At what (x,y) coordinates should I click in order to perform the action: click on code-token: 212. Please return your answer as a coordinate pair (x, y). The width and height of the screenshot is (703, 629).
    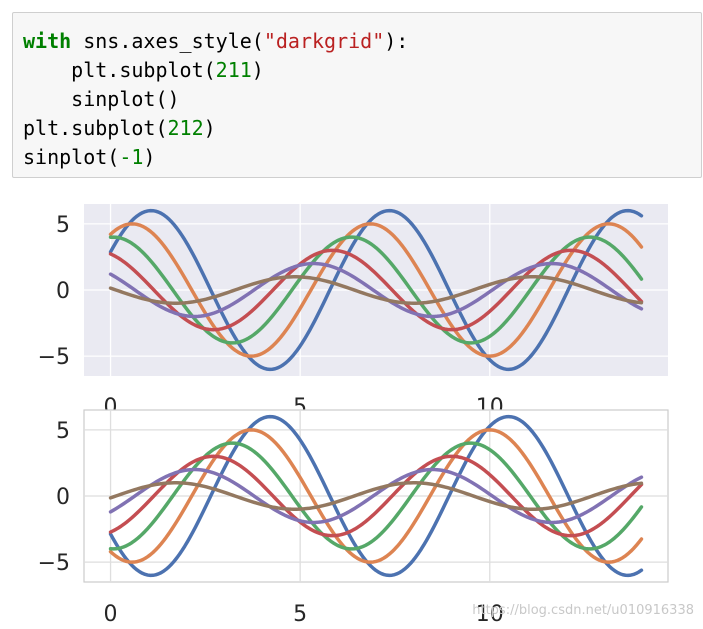
    Looking at the image, I should click on (185, 128).